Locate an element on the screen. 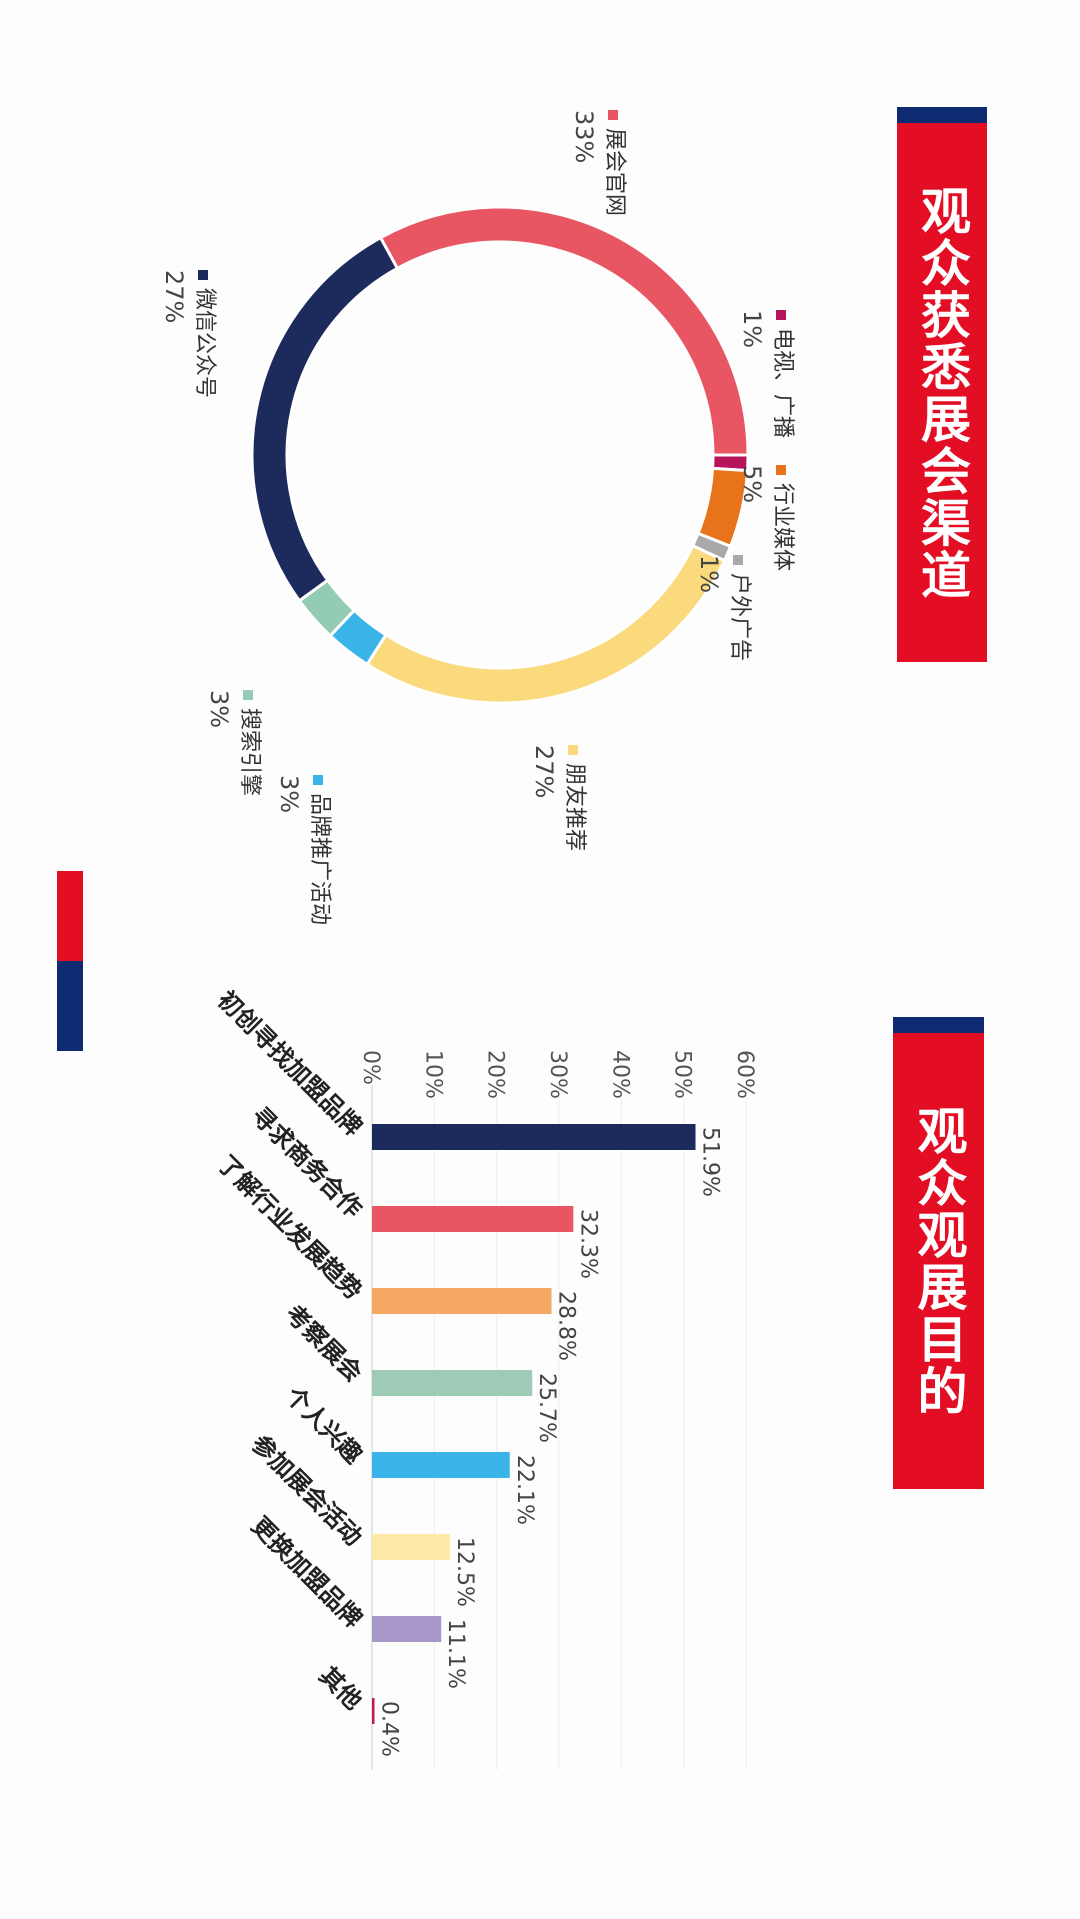 This screenshot has height=1919, width=1080. axis-tick-label: 40% is located at coordinates (619, 1074).